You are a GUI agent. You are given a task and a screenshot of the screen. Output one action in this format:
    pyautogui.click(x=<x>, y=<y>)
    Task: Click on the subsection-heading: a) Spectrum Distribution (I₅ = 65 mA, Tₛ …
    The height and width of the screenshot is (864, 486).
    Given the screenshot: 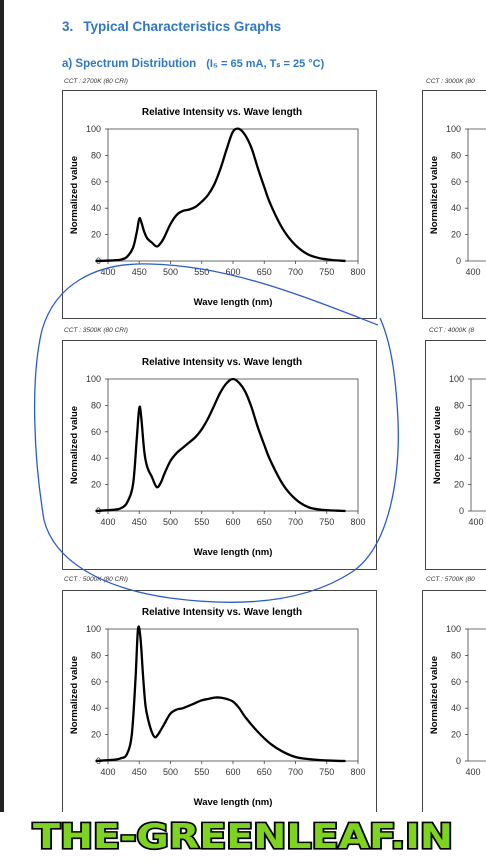 What is the action you would take?
    pyautogui.click(x=193, y=63)
    